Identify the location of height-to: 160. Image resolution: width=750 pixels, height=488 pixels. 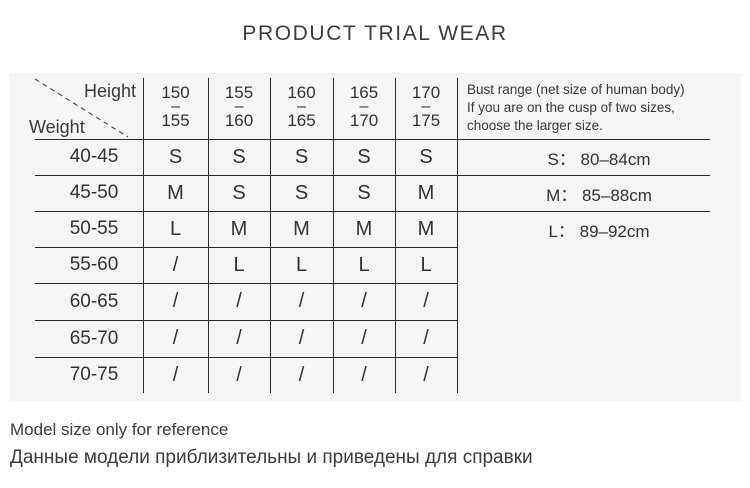
(239, 120).